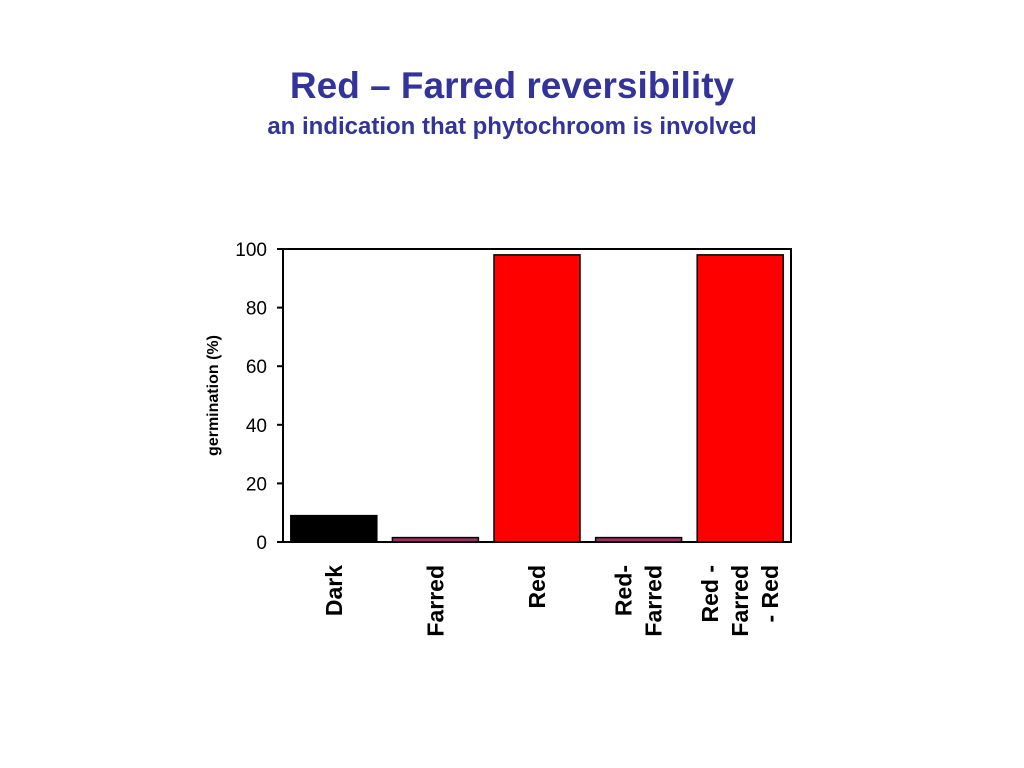 This screenshot has height=768, width=1024. What do you see at coordinates (251, 250) in the screenshot?
I see `y-tick-label: 100` at bounding box center [251, 250].